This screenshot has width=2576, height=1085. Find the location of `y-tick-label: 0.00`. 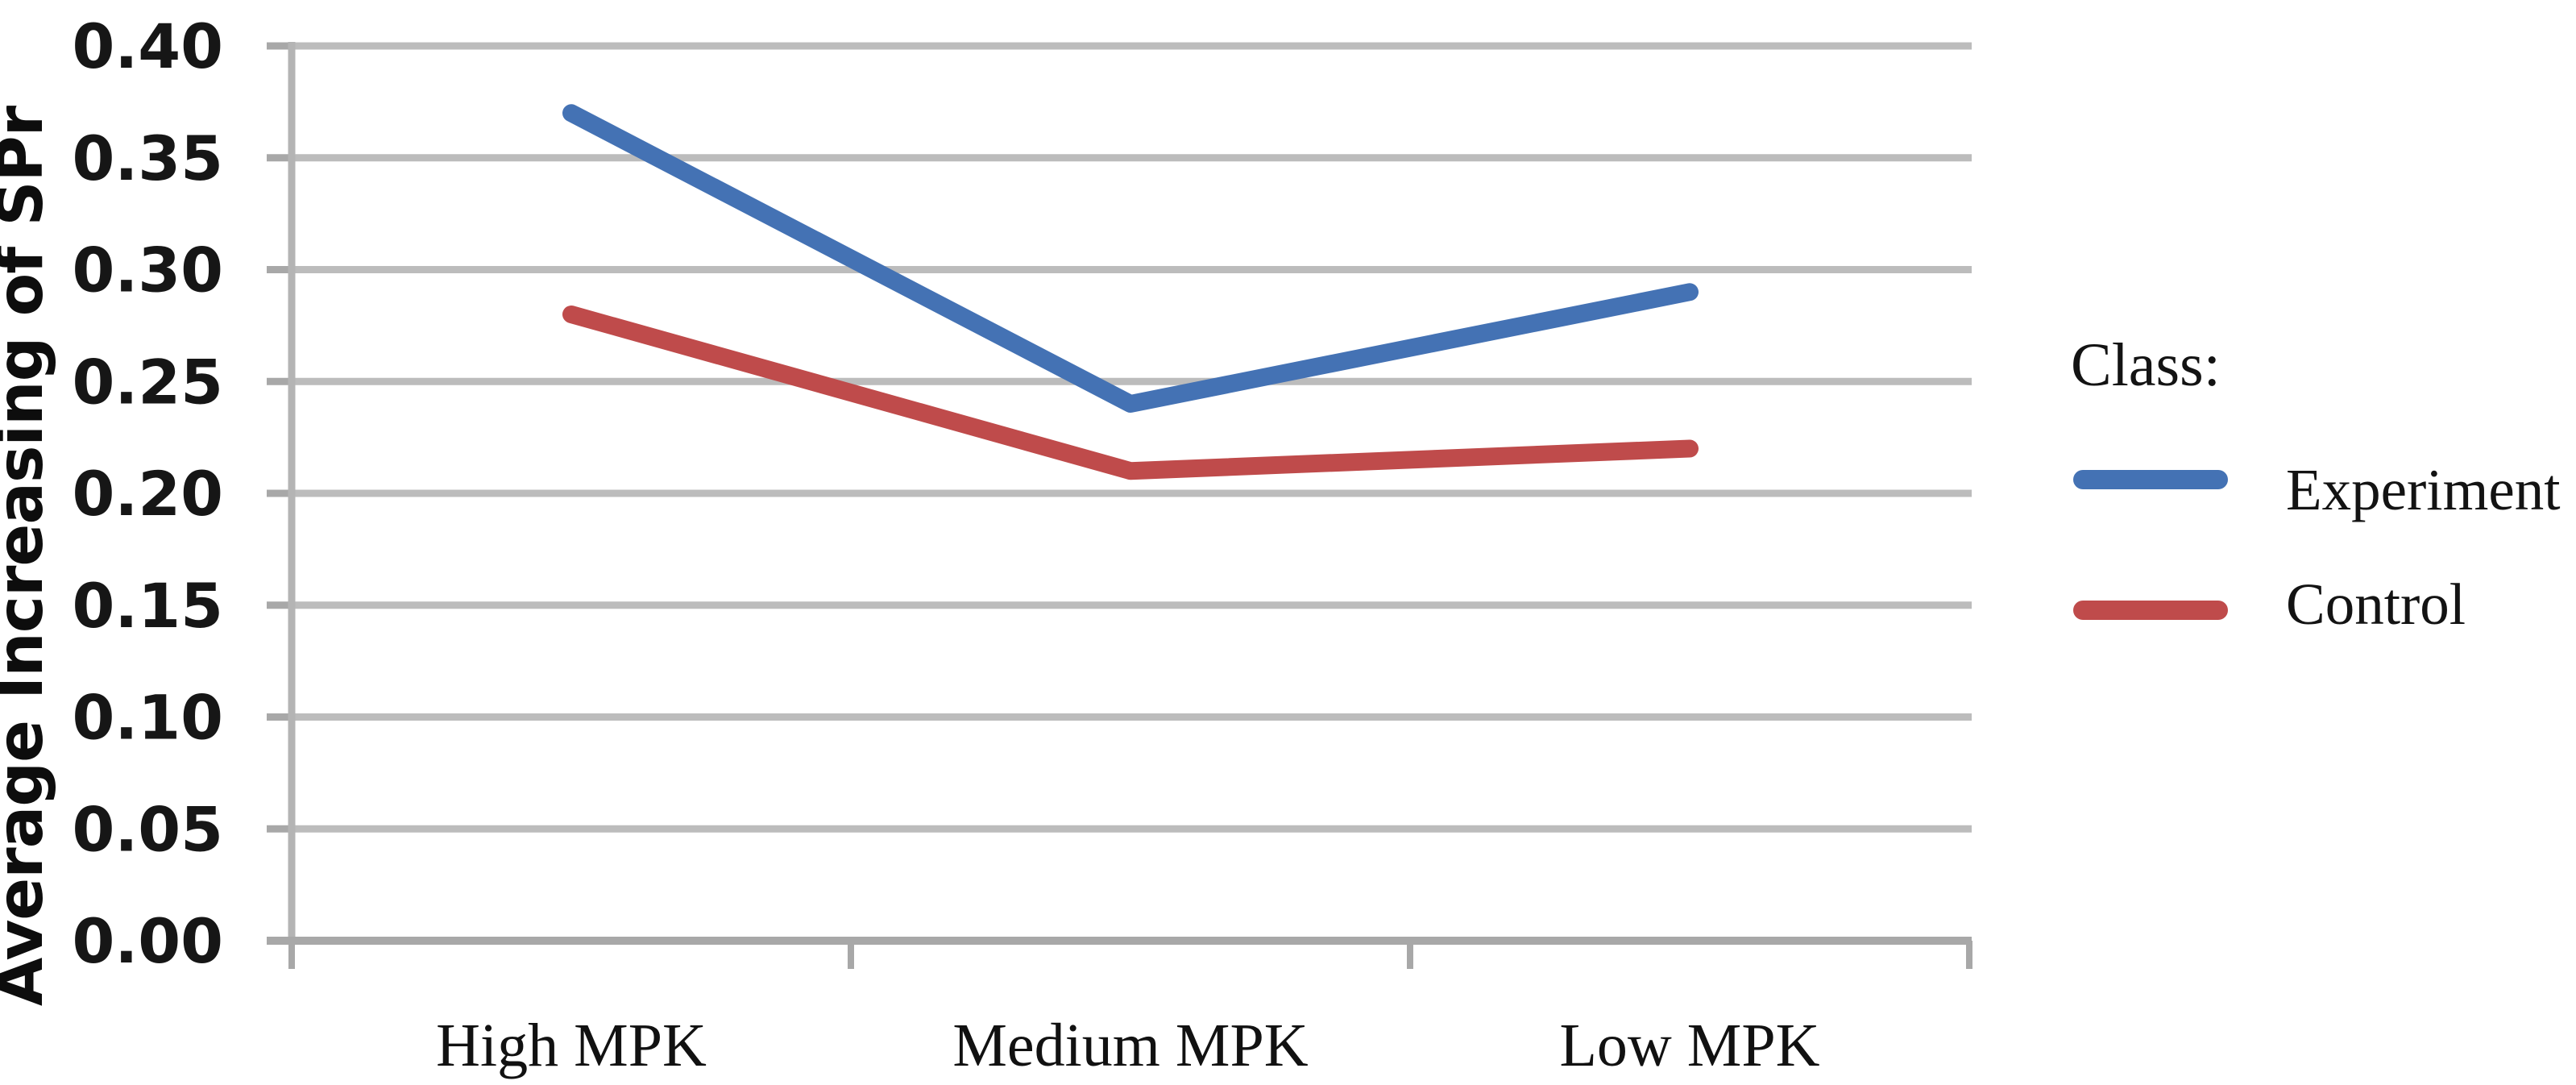

y-tick-label: 0.00 is located at coordinates (147, 941).